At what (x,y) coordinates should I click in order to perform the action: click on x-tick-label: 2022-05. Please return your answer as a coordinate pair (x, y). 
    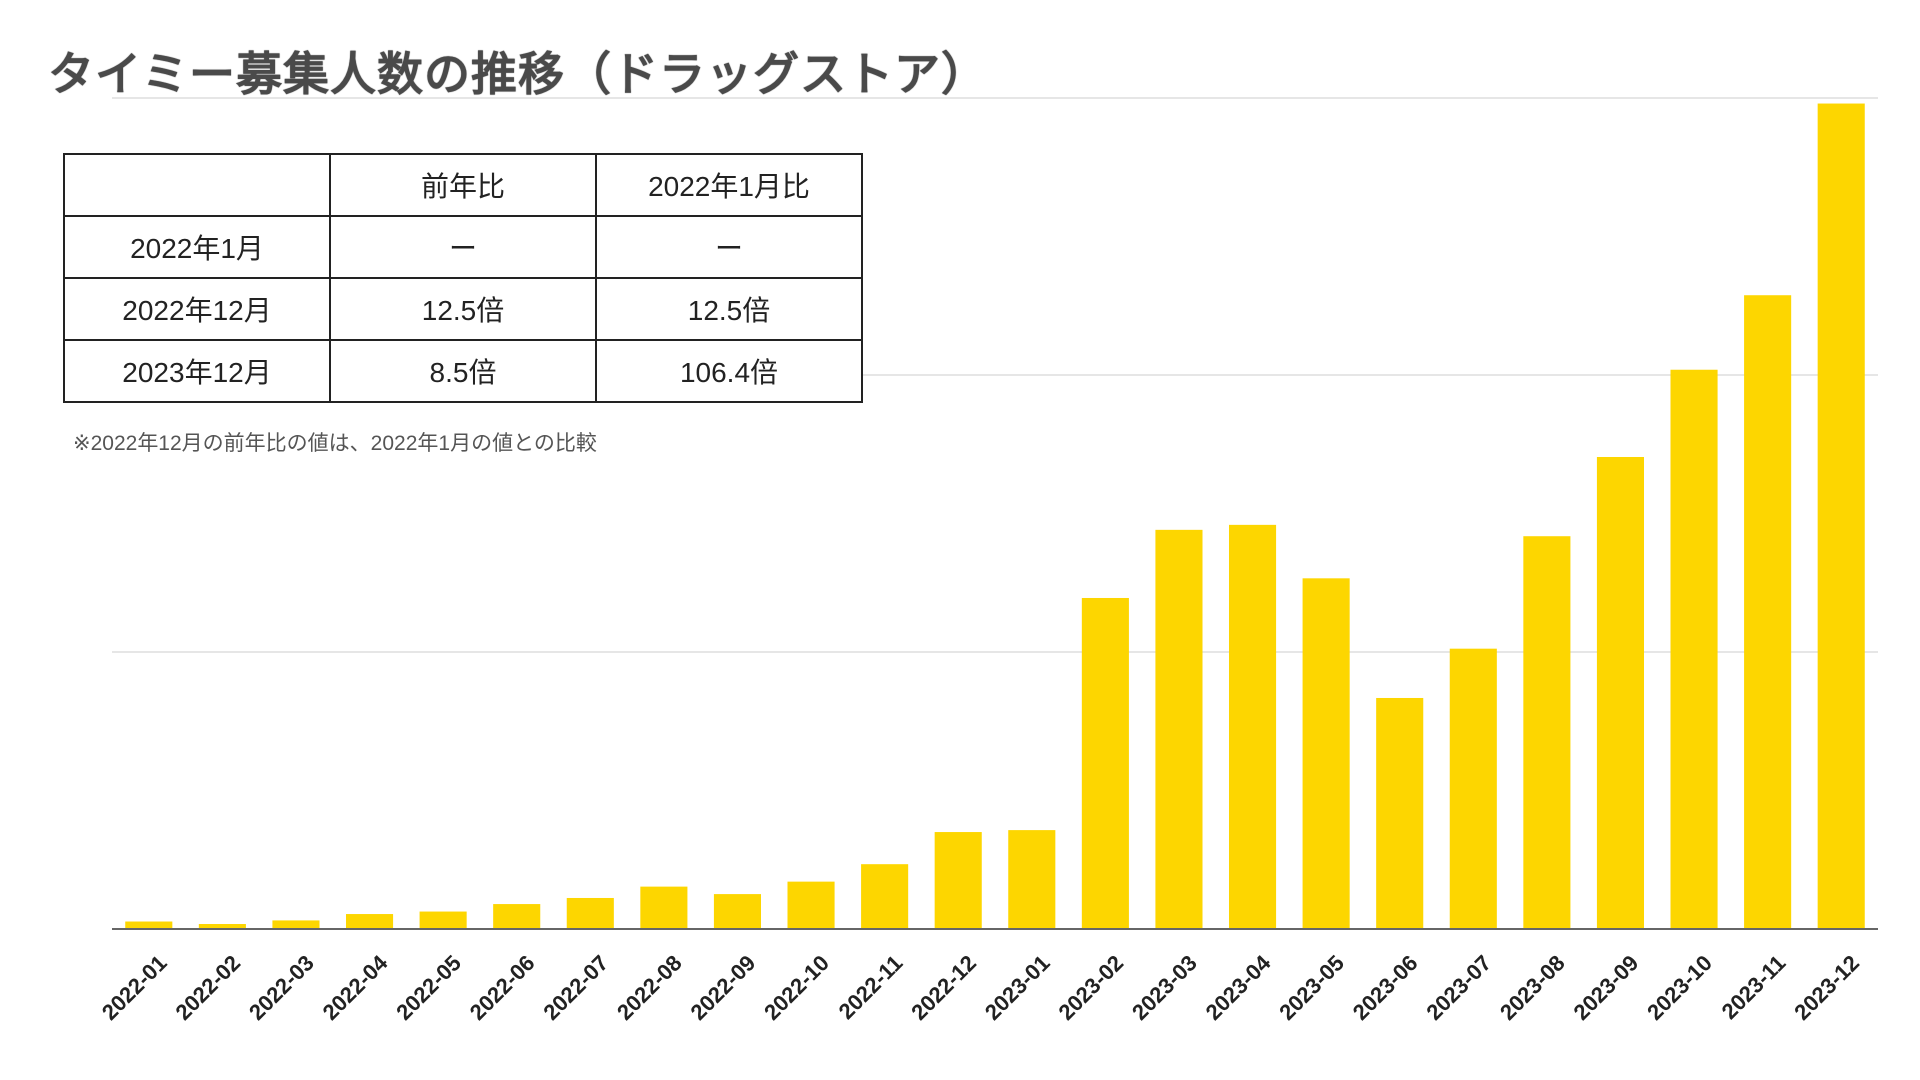
    Looking at the image, I should click on (428, 987).